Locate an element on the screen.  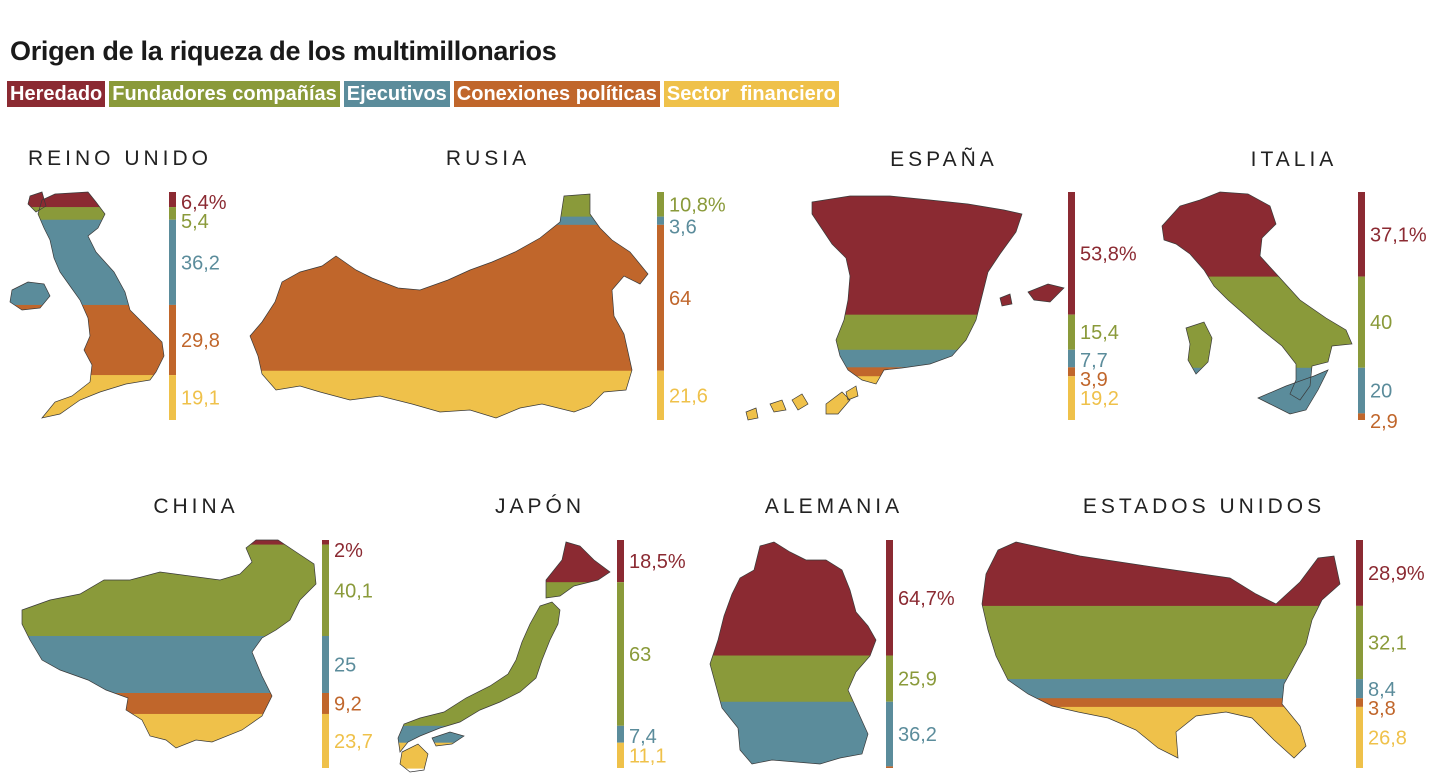
legend-fundadores: Fundadores compañías is located at coordinates (224, 94).